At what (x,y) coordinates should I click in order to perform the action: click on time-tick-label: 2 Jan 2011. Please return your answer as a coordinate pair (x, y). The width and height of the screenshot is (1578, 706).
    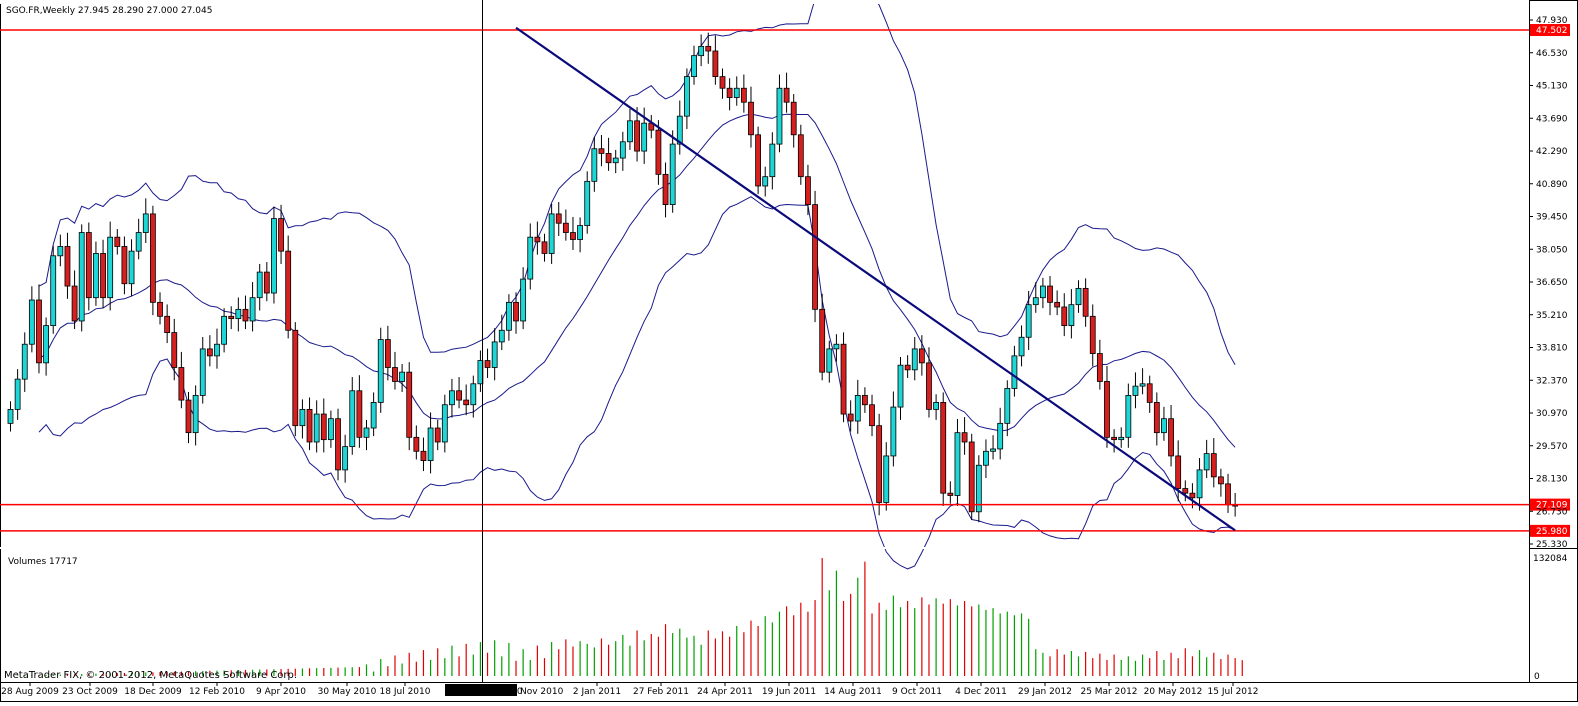
    Looking at the image, I should click on (597, 692).